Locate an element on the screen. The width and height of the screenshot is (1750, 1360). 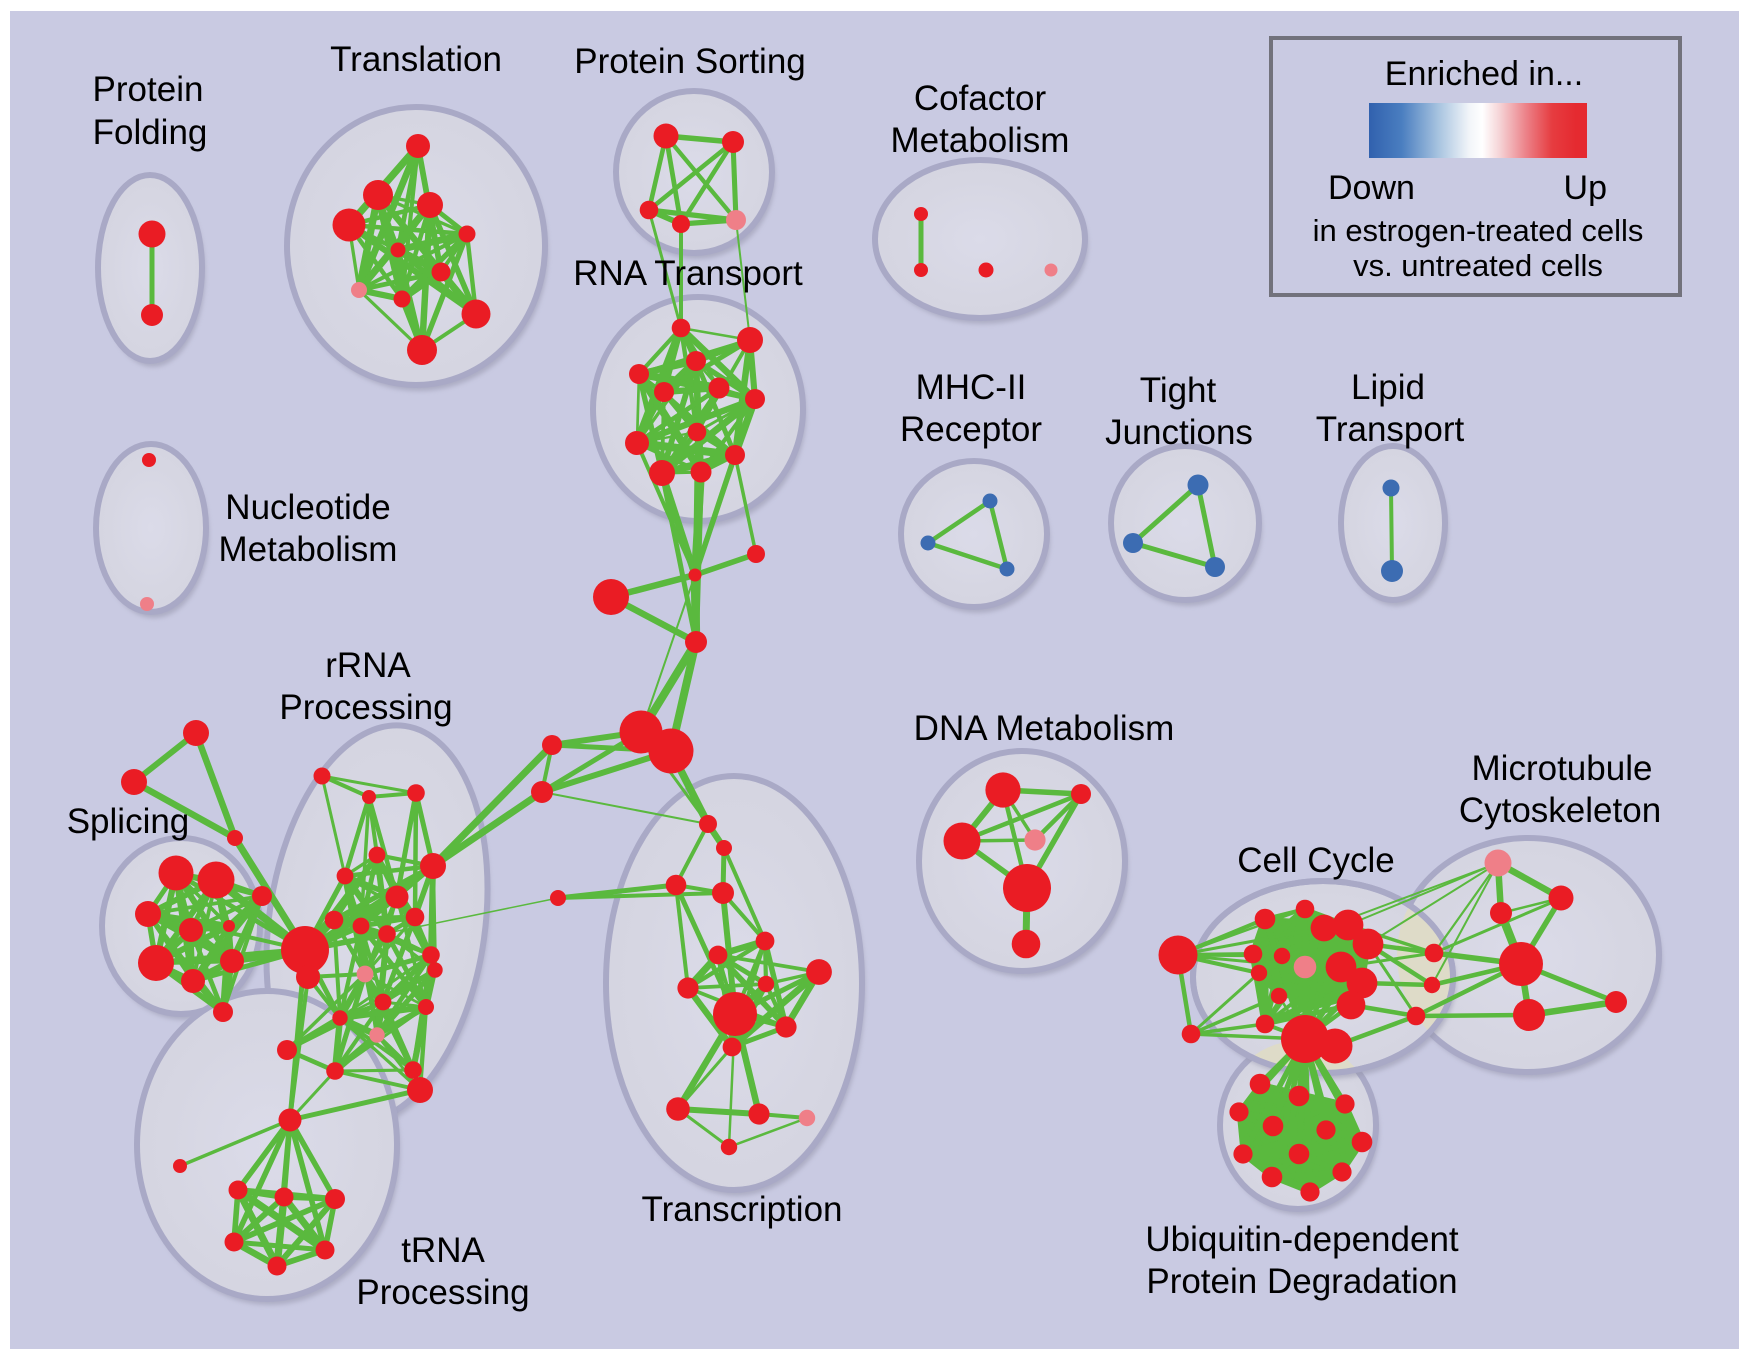
svg-text: DNA Metabolism is located at coordinates (1044, 728).